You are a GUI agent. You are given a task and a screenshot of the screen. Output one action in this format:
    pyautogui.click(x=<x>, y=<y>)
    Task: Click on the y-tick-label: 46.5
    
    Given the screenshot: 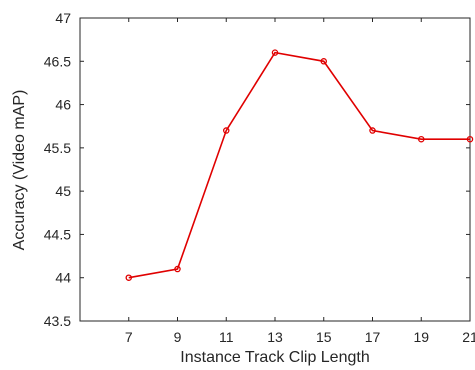 What is the action you would take?
    pyautogui.click(x=57, y=61)
    